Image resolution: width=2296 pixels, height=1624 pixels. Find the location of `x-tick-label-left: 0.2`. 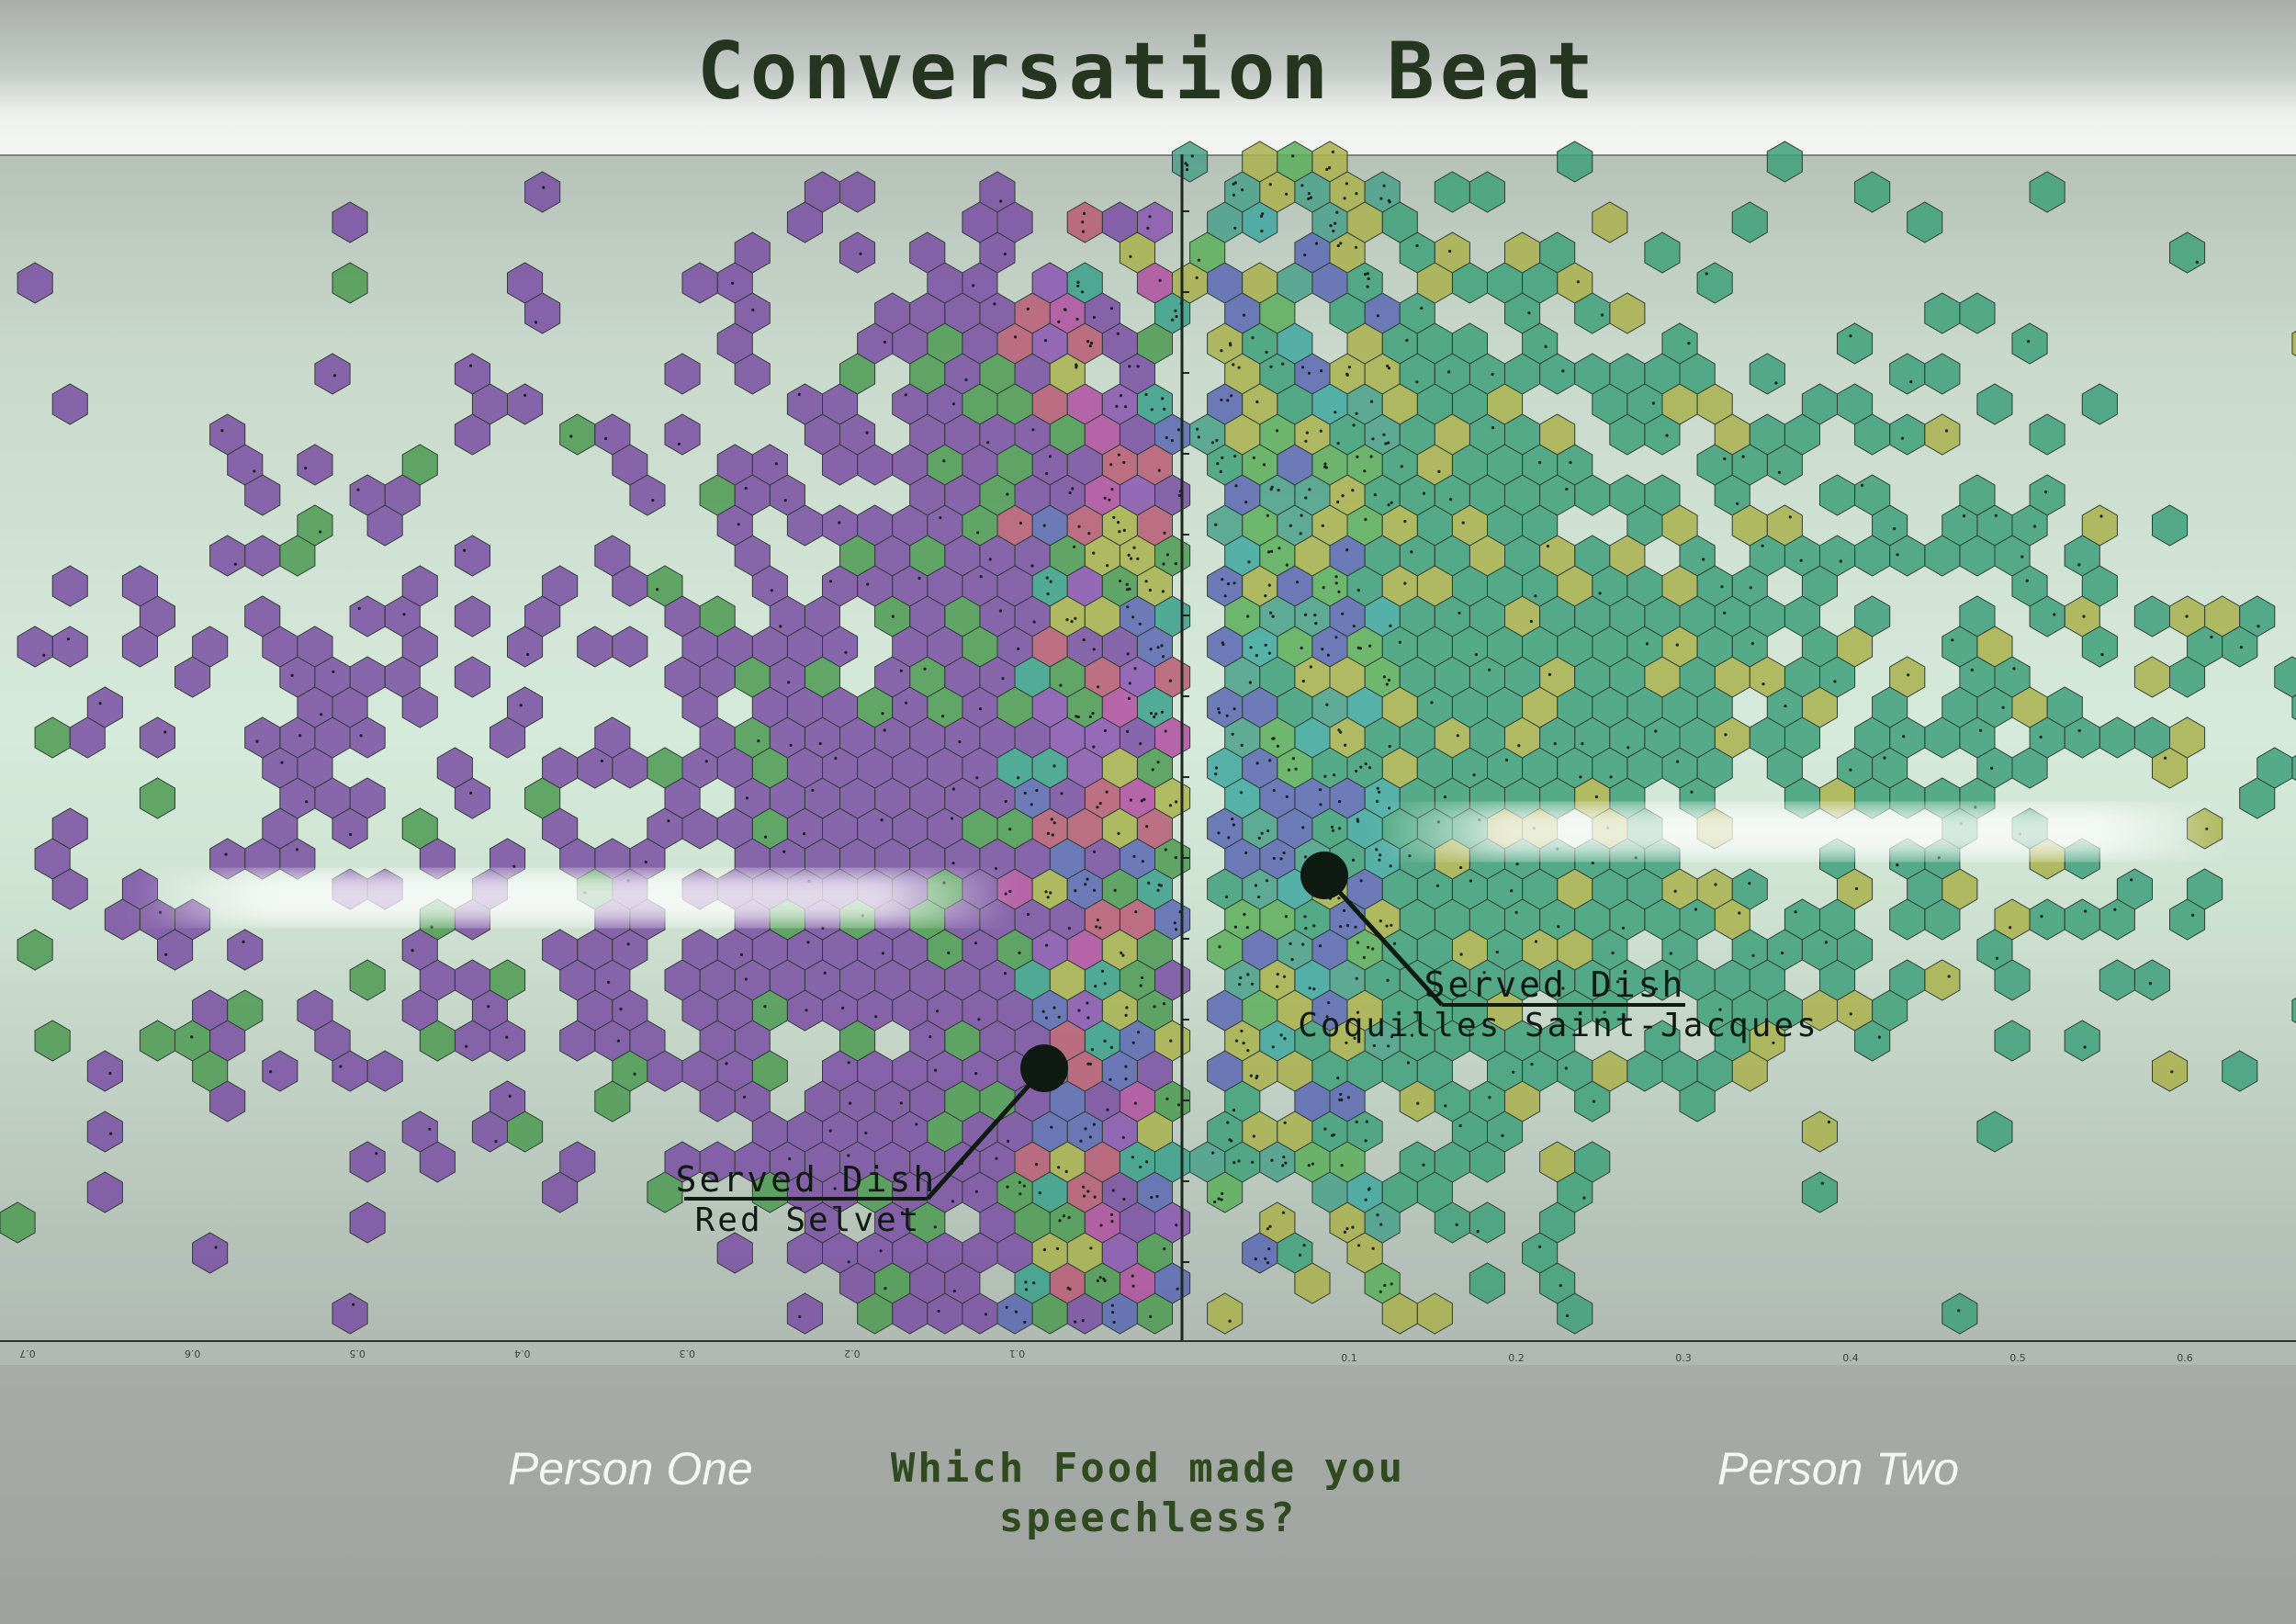

x-tick-label-left: 0.2 is located at coordinates (852, 1353).